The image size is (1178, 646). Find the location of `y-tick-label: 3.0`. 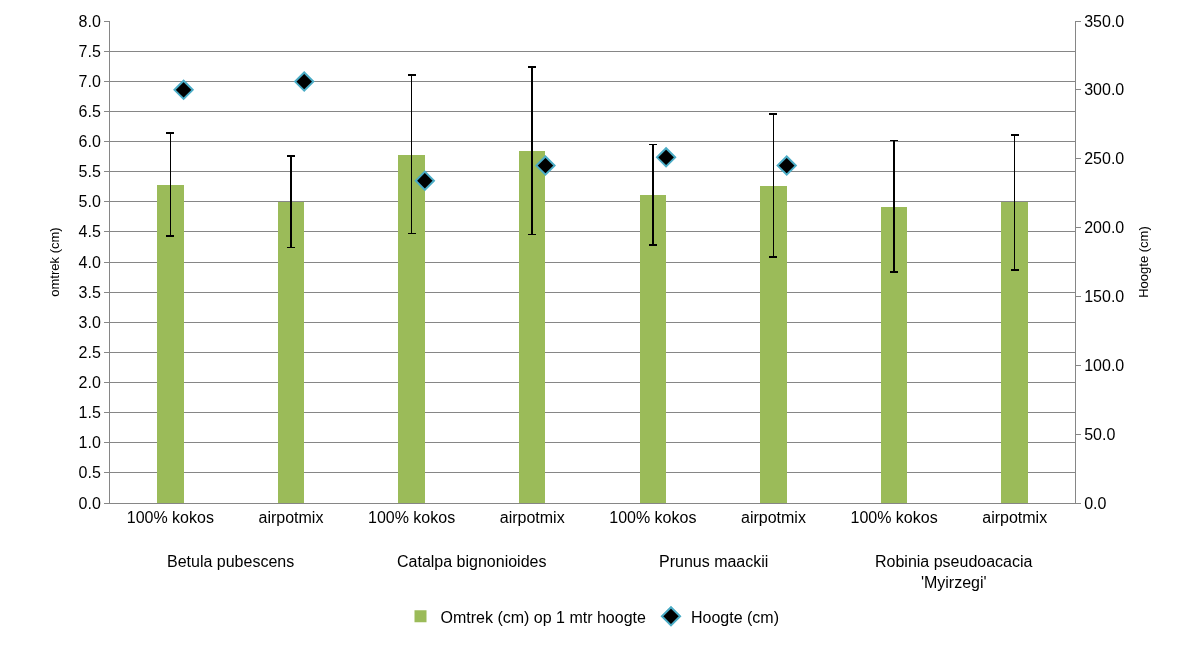

y-tick-label: 3.0 is located at coordinates (89, 322).